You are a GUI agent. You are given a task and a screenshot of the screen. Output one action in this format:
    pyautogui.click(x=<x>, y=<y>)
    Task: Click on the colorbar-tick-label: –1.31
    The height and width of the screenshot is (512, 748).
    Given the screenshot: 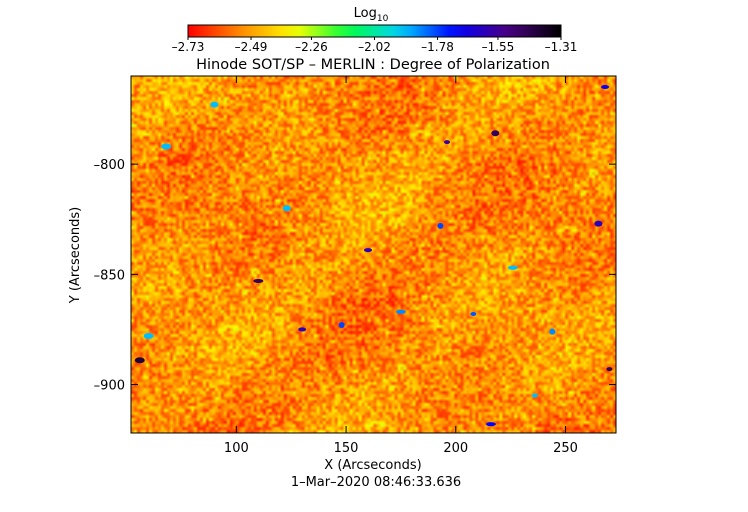 What is the action you would take?
    pyautogui.click(x=561, y=47)
    